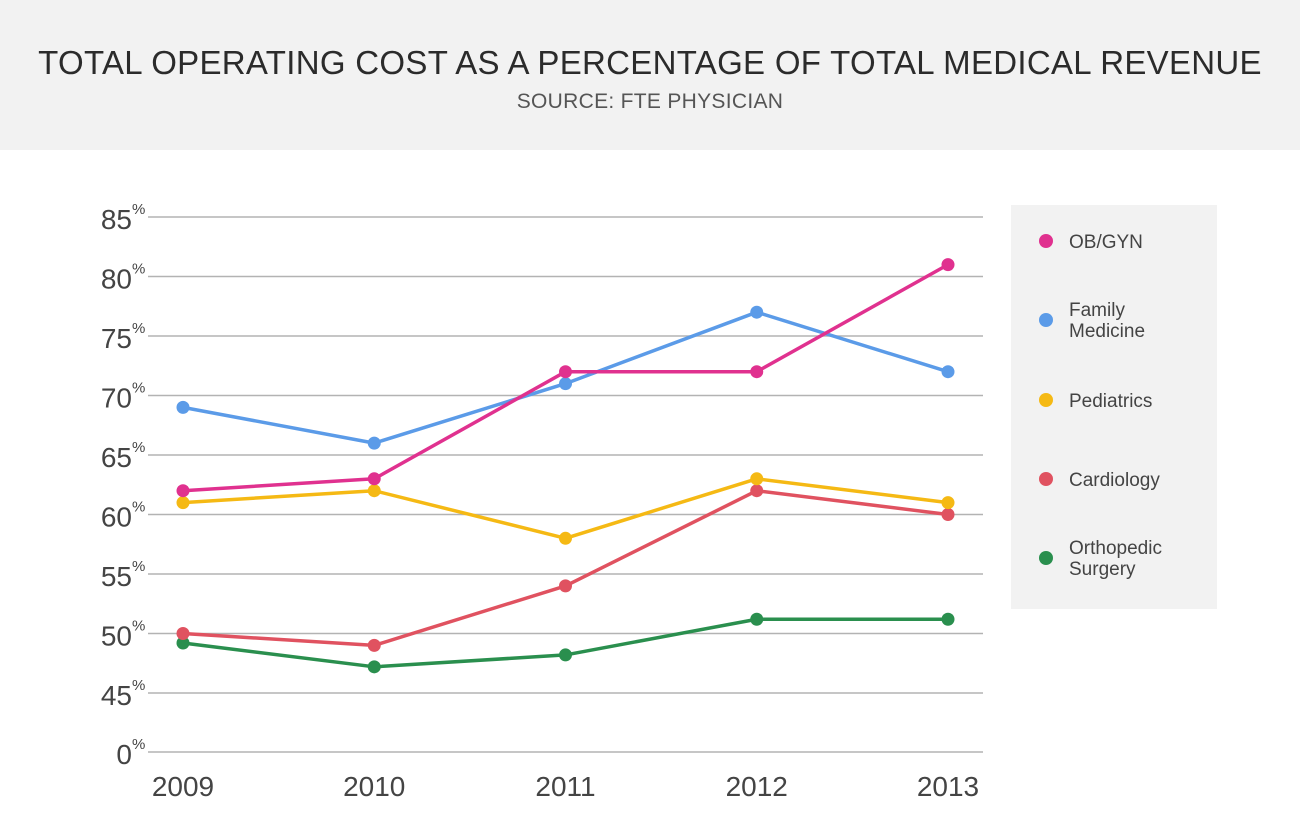 This screenshot has height=840, width=1300. I want to click on y-tick-75: 75%, so click(123, 337).